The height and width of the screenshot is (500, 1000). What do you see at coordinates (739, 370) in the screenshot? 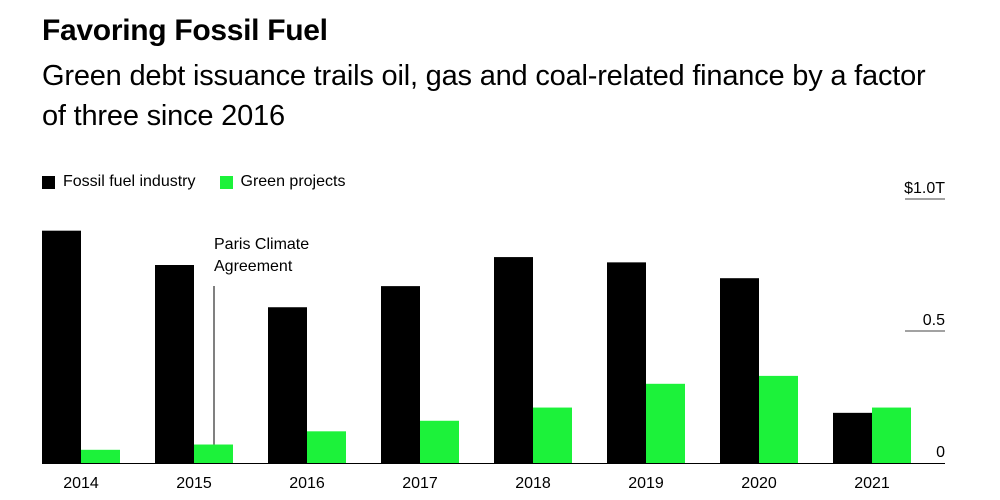
I see `bar-fossil-2020` at bounding box center [739, 370].